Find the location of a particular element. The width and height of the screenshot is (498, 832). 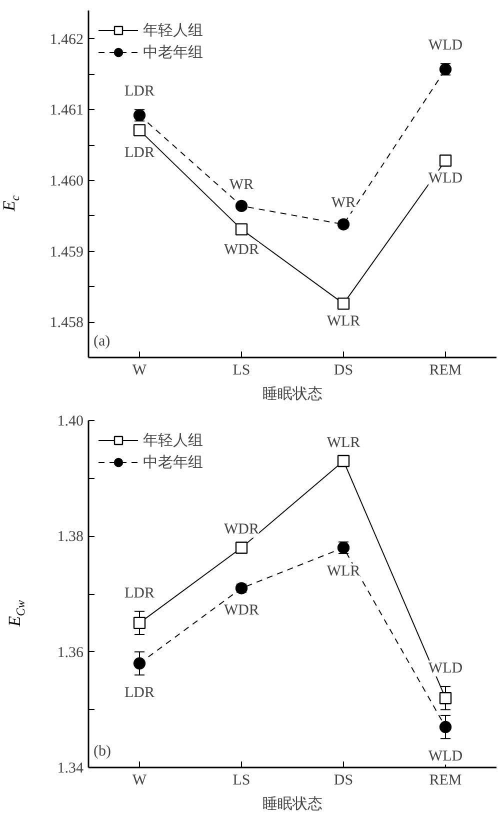

y-tick-label: 1.461 is located at coordinates (67, 110).